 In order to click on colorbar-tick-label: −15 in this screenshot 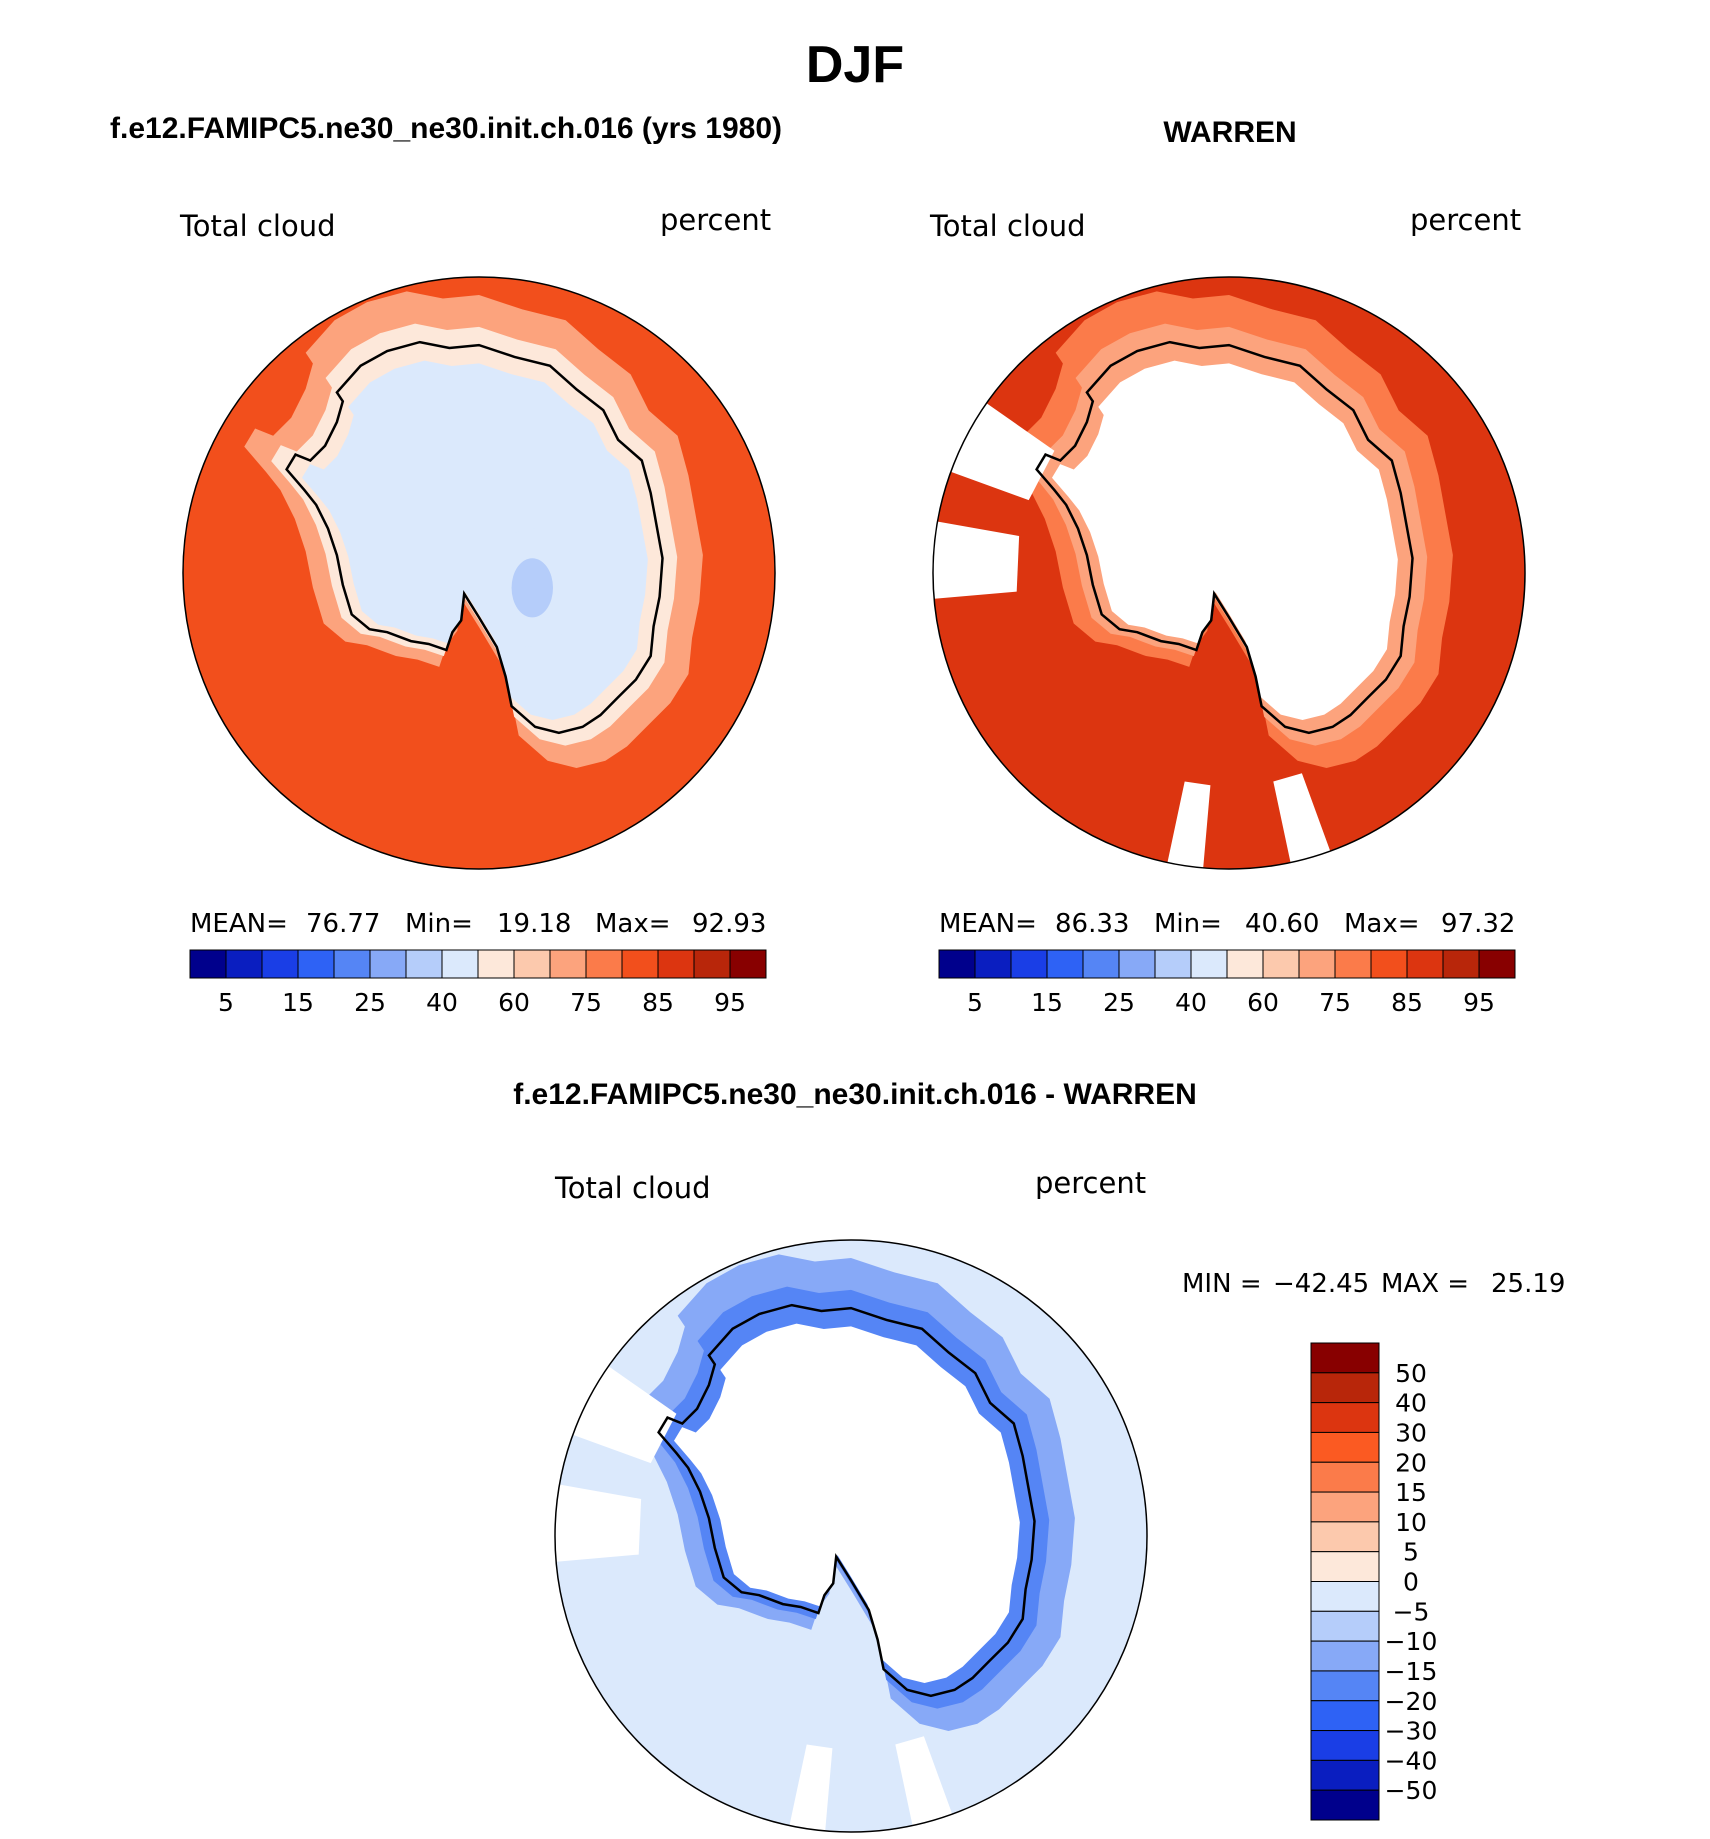, I will do `click(1411, 1671)`.